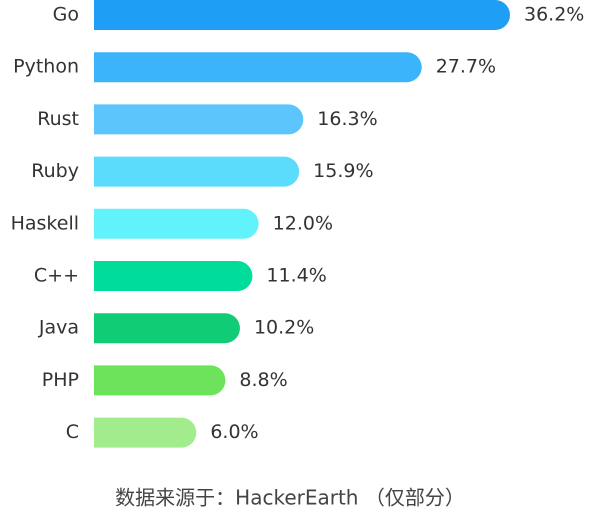 The height and width of the screenshot is (520, 592). I want to click on category-label: Python, so click(46, 67).